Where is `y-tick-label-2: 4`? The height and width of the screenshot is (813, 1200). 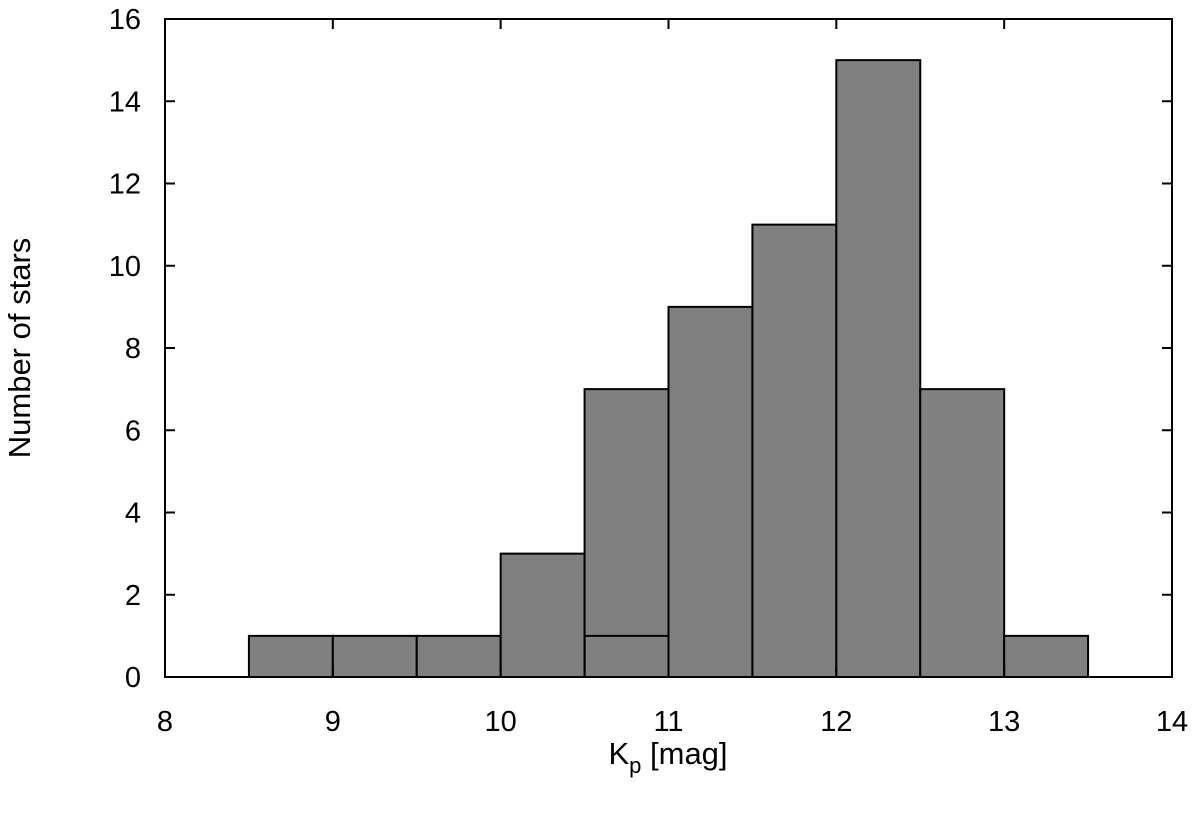
y-tick-label-2: 4 is located at coordinates (133, 514).